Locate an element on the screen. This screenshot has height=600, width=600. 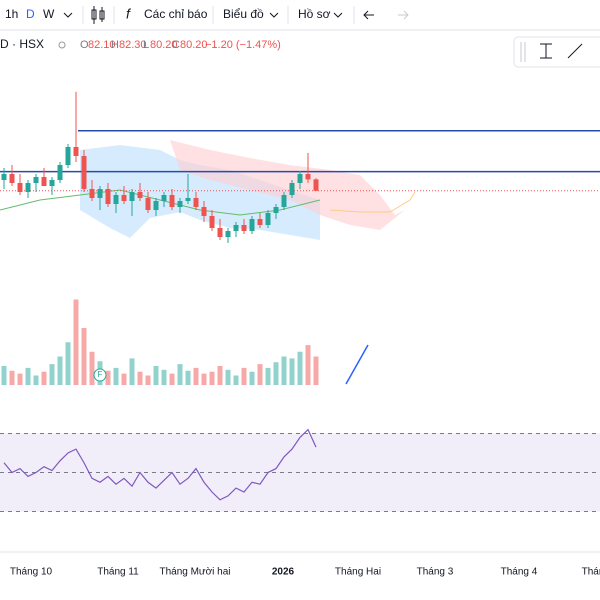
legend-high-label: H is located at coordinates (115, 45).